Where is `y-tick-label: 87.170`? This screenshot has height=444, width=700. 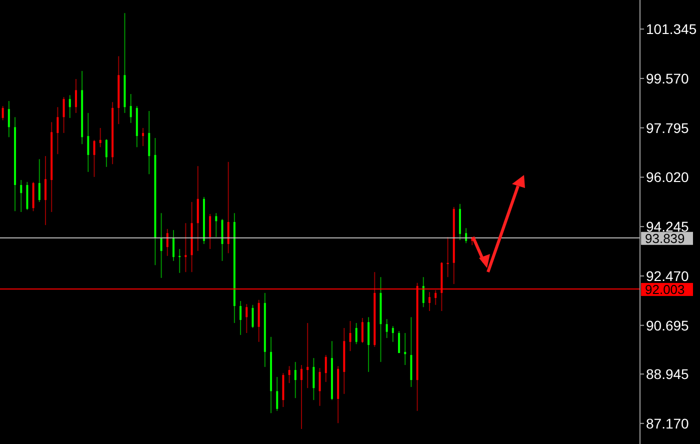
y-tick-label: 87.170 is located at coordinates (668, 423).